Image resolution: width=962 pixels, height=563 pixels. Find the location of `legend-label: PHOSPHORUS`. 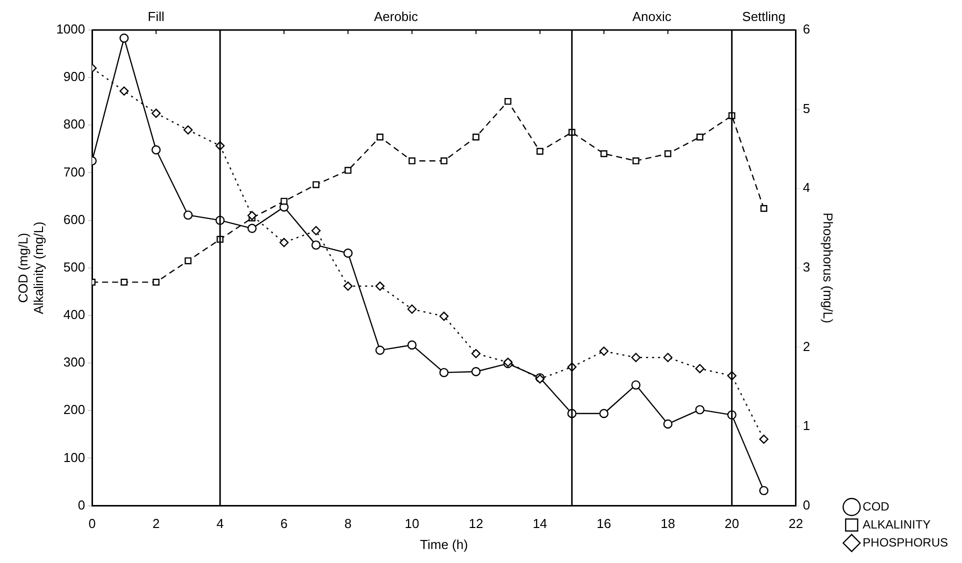

legend-label: PHOSPHORUS is located at coordinates (905, 542).